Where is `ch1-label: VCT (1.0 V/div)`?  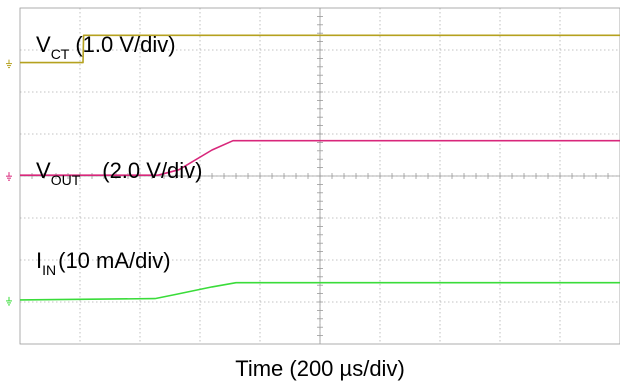 ch1-label: VCT (1.0 V/div) is located at coordinates (106, 47).